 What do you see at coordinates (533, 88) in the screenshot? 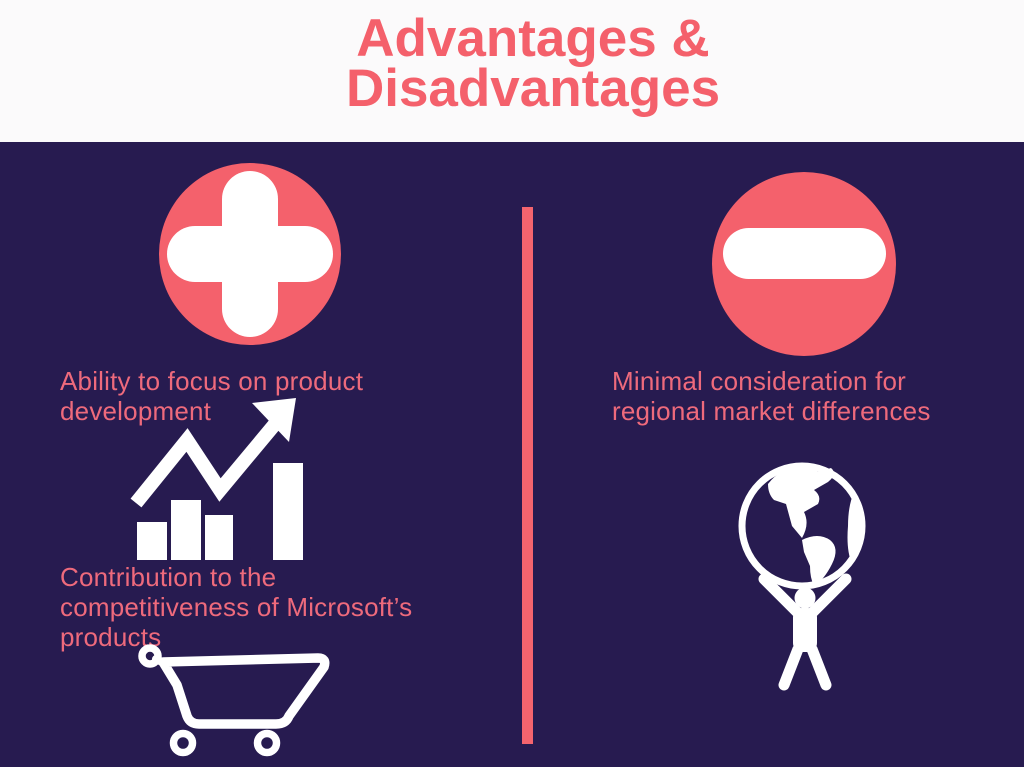
I see `page-title-line2: Disadvantages` at bounding box center [533, 88].